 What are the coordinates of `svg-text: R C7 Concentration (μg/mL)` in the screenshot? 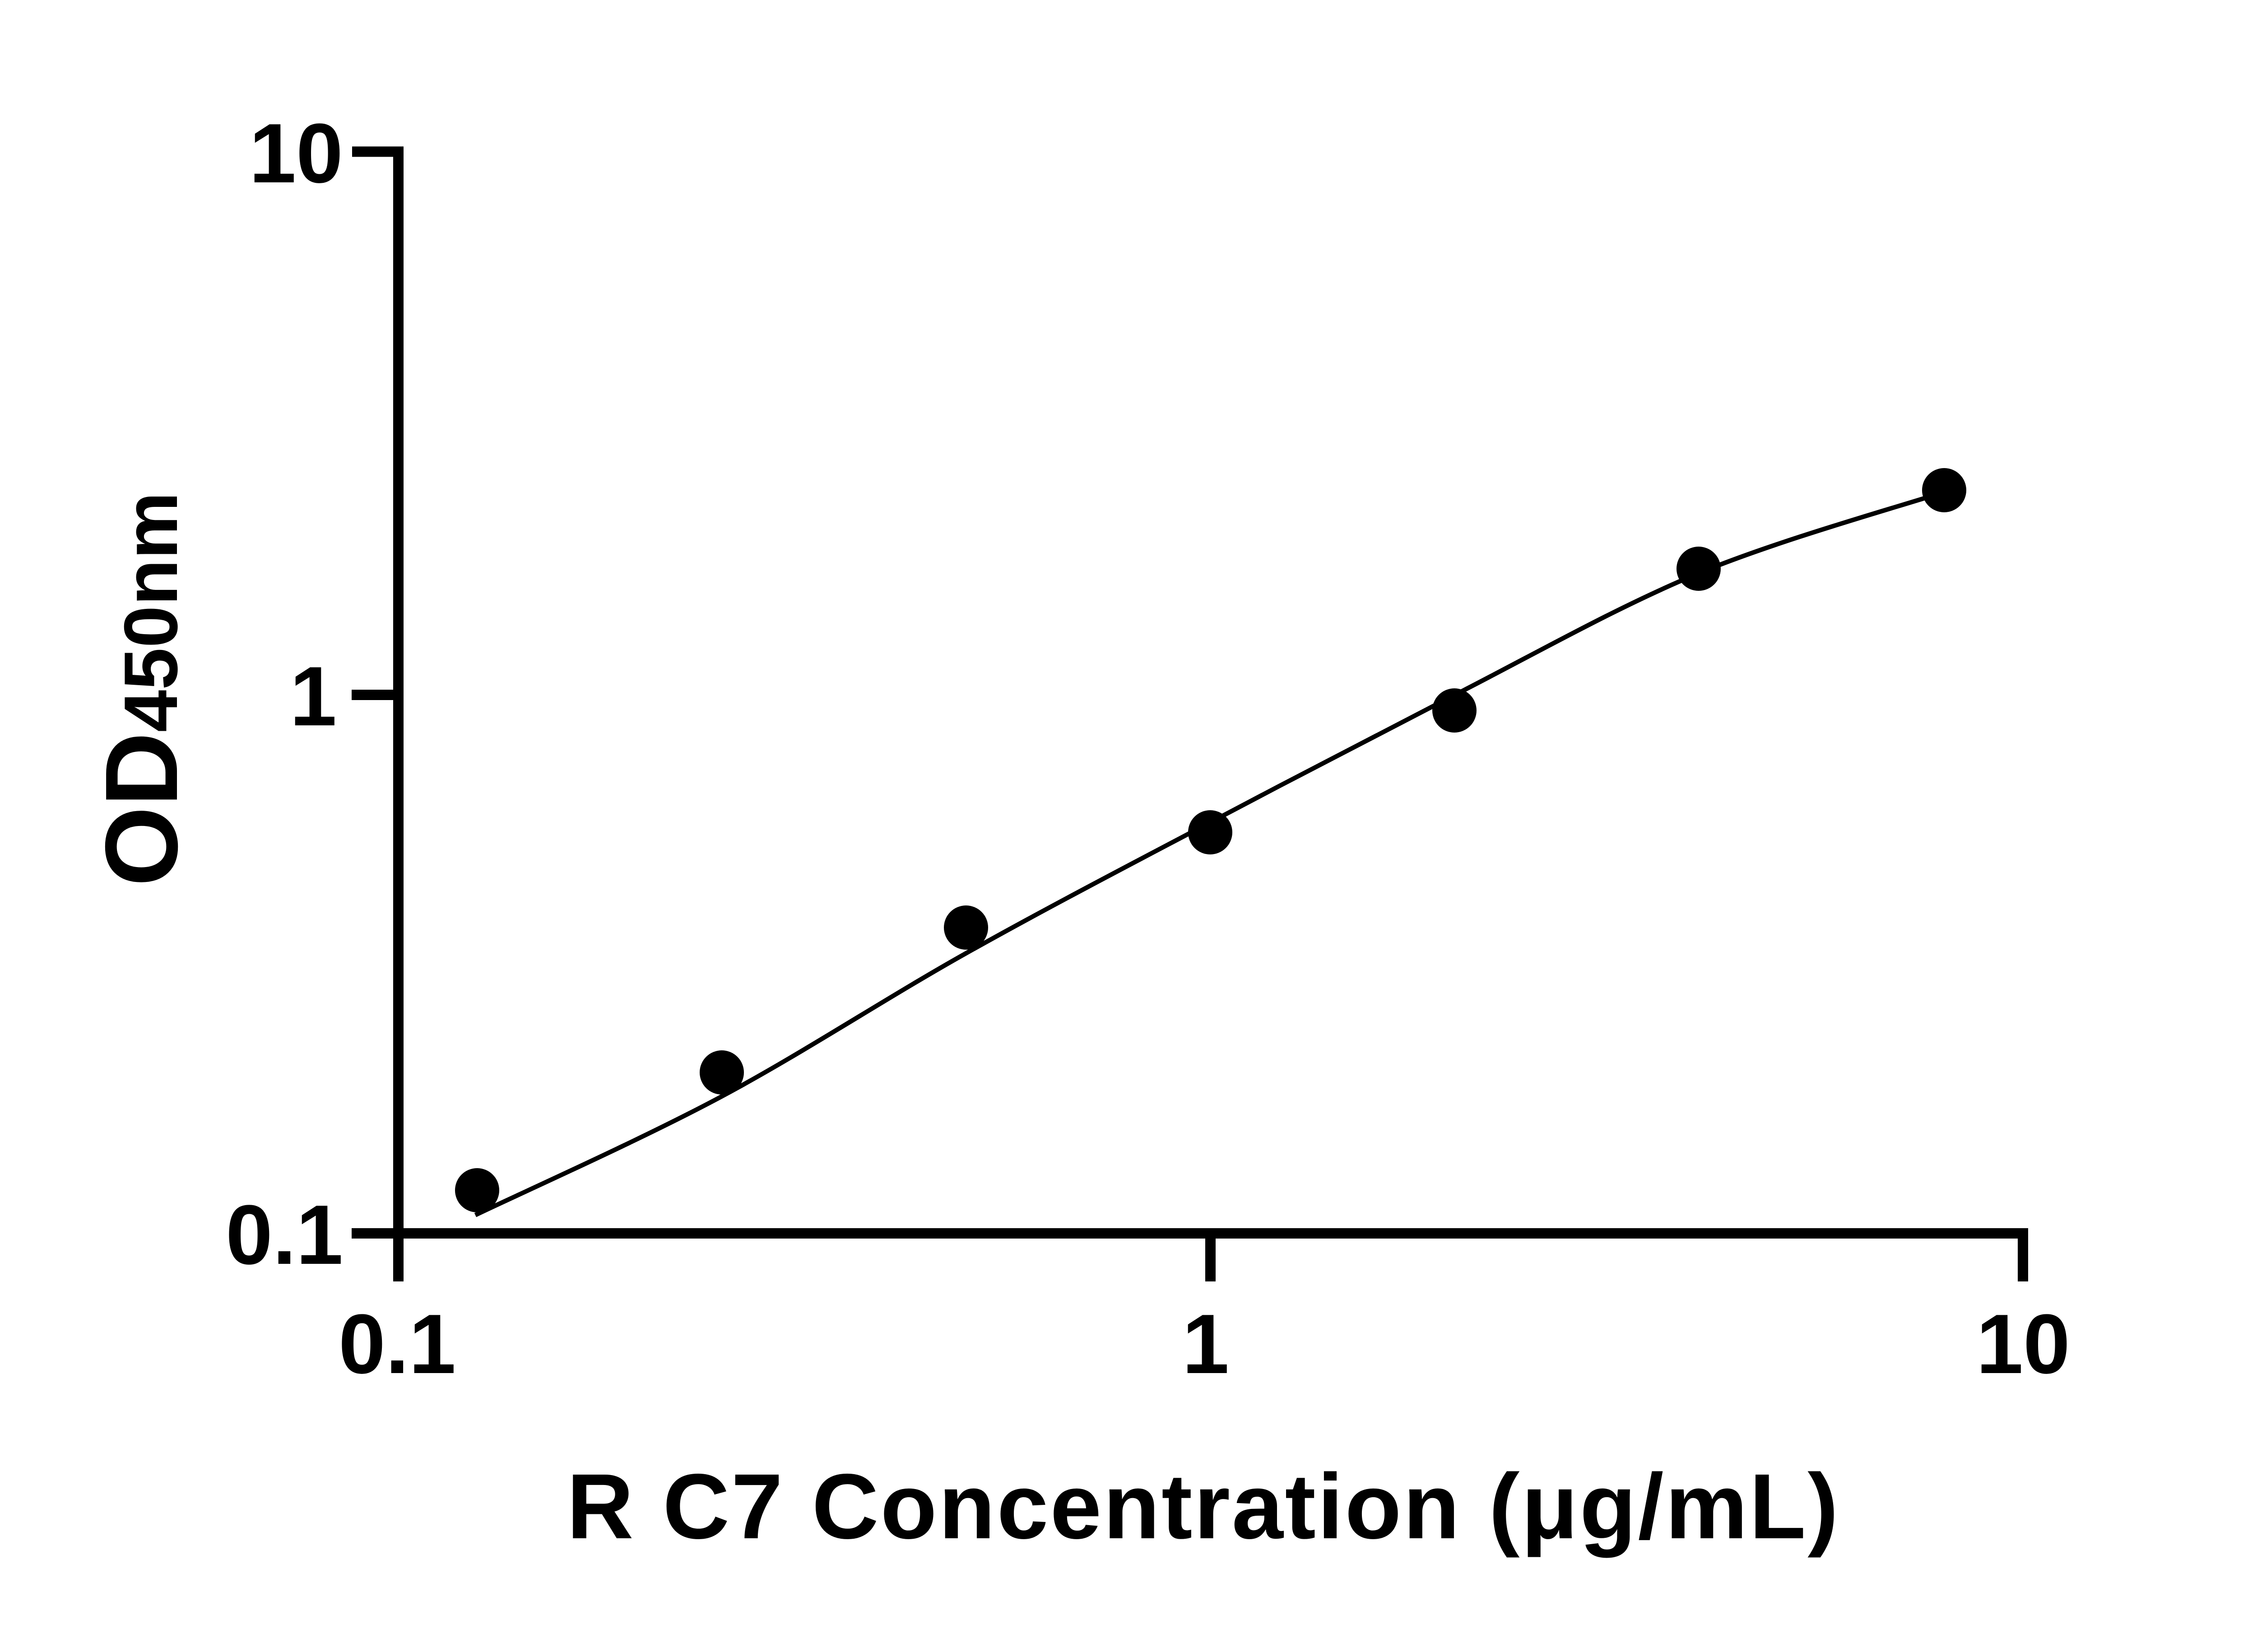 It's located at (1204, 1506).